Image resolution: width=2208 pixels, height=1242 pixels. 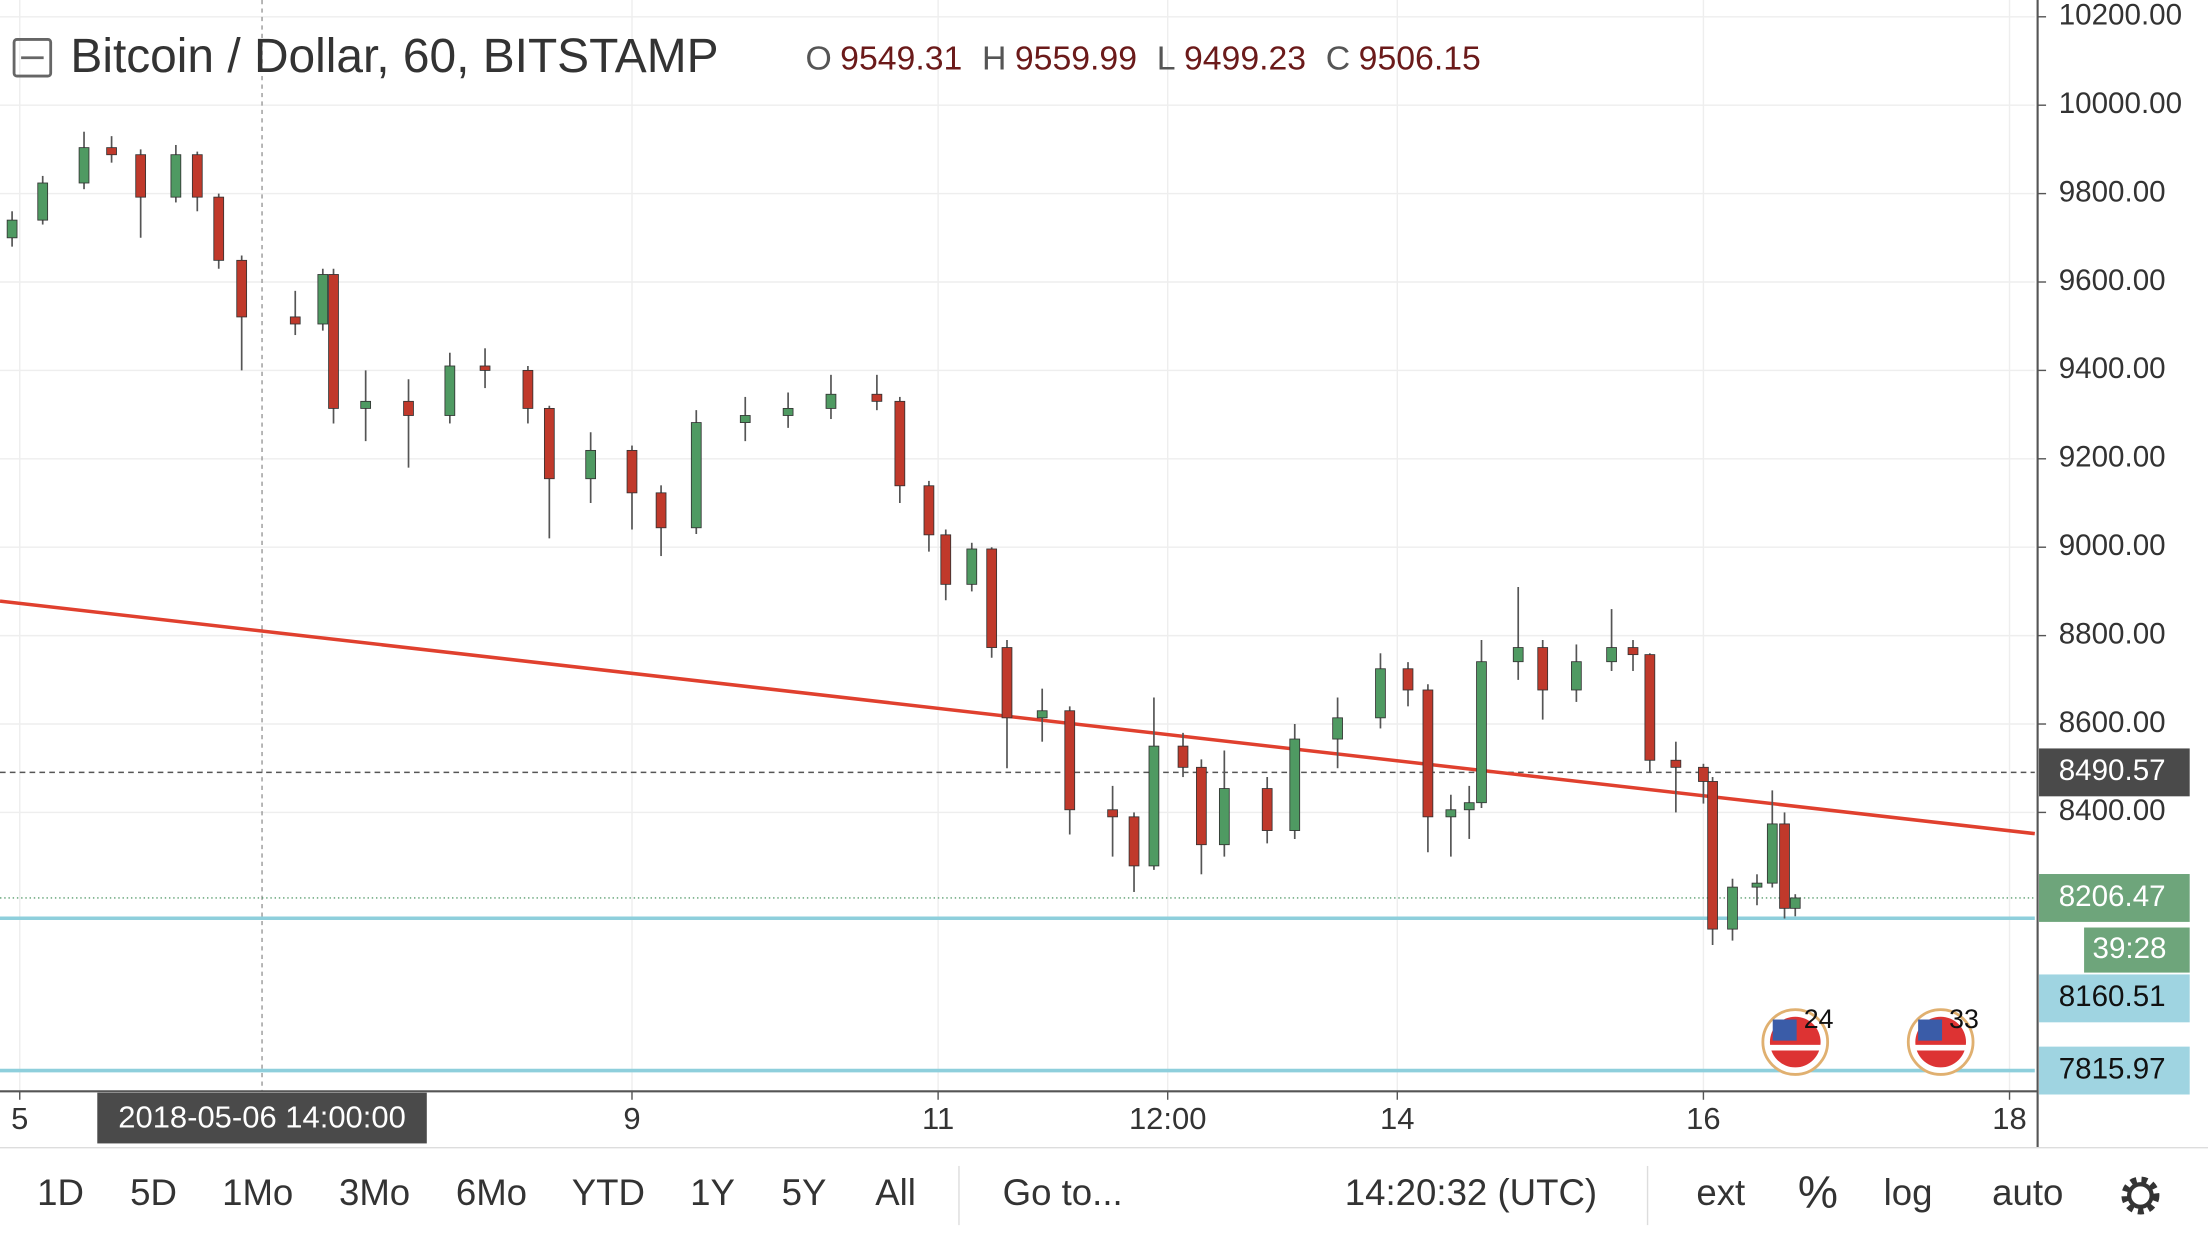 I want to click on y-tick-label: 9200.00, so click(x=2112, y=457).